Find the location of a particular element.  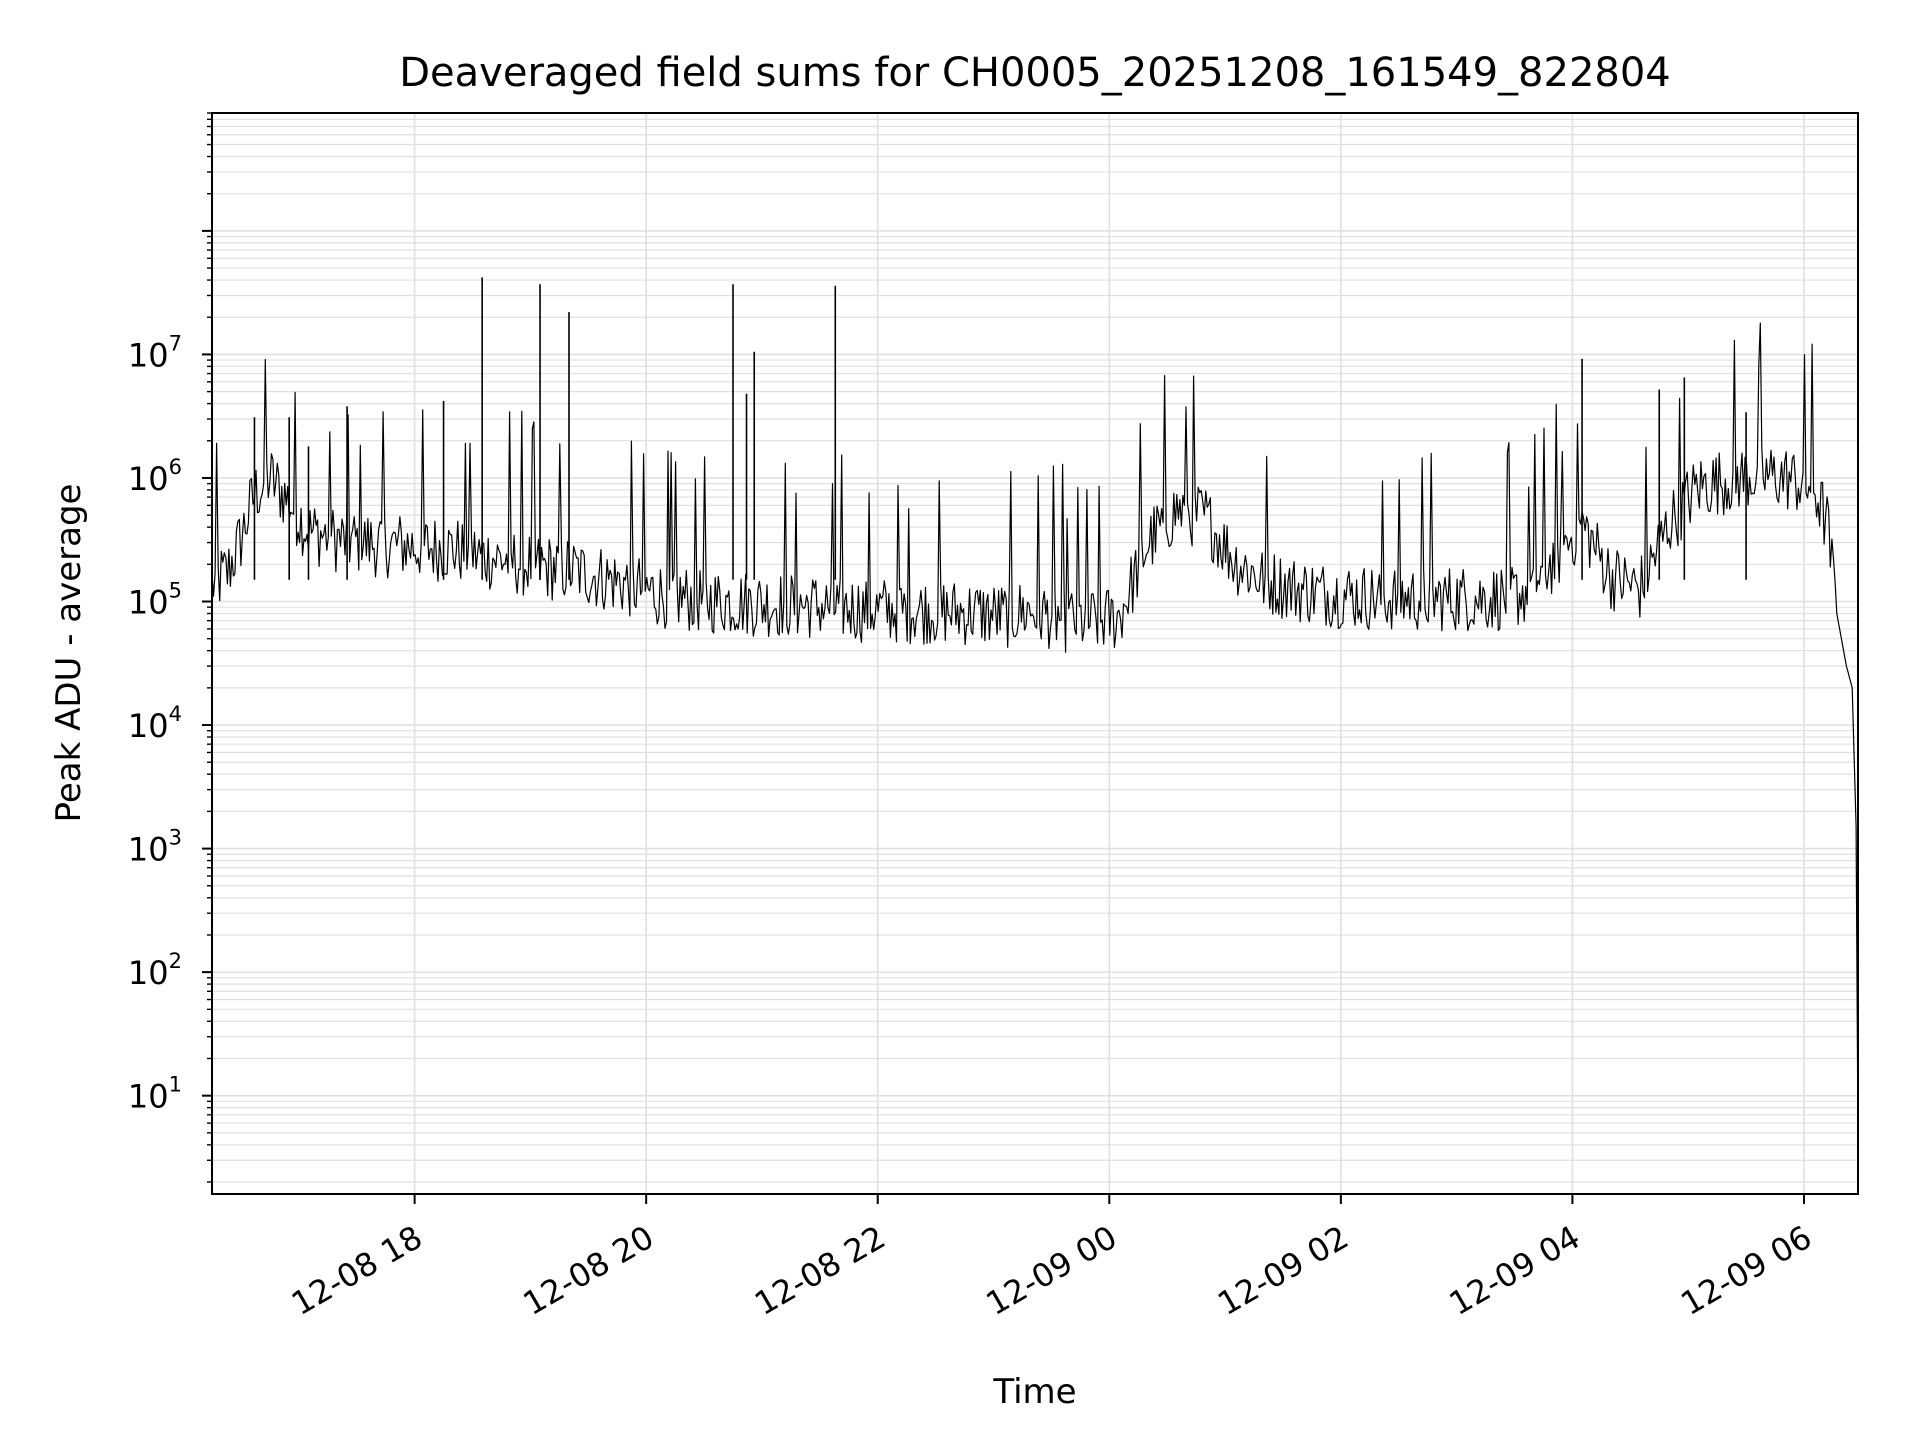

y-tick-label: 10¹ is located at coordinates (155, 1094).